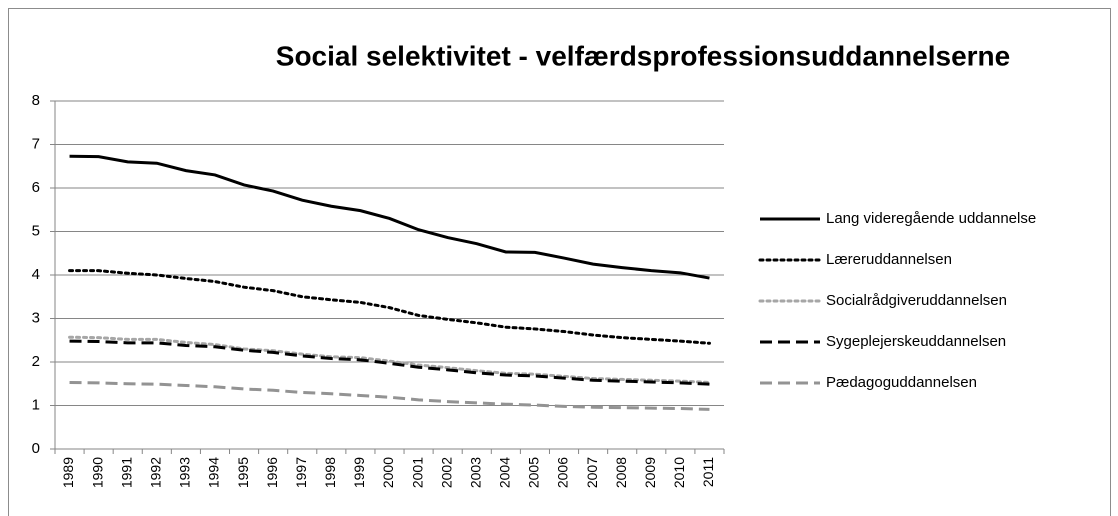 This screenshot has width=1118, height=516. I want to click on y-tick-label: 2, so click(36, 361).